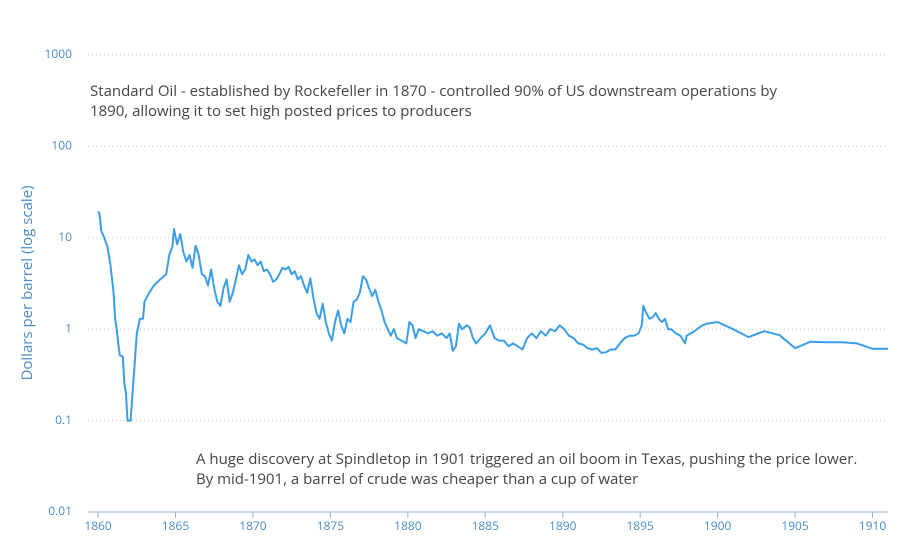  Describe the element at coordinates (63, 419) in the screenshot. I see `y-tick-label: 0.1` at that location.